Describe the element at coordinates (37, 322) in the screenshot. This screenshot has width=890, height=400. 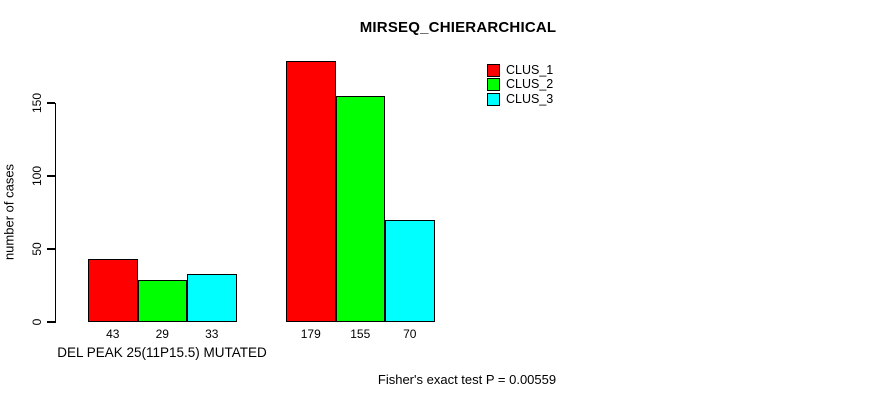
I see `y-tick-label: 0` at that location.